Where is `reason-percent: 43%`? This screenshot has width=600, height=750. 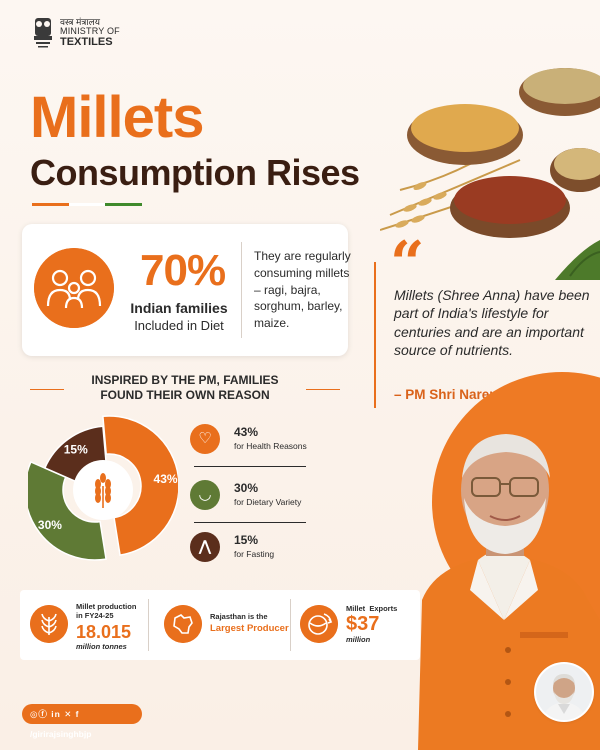 reason-percent: 43% is located at coordinates (246, 432).